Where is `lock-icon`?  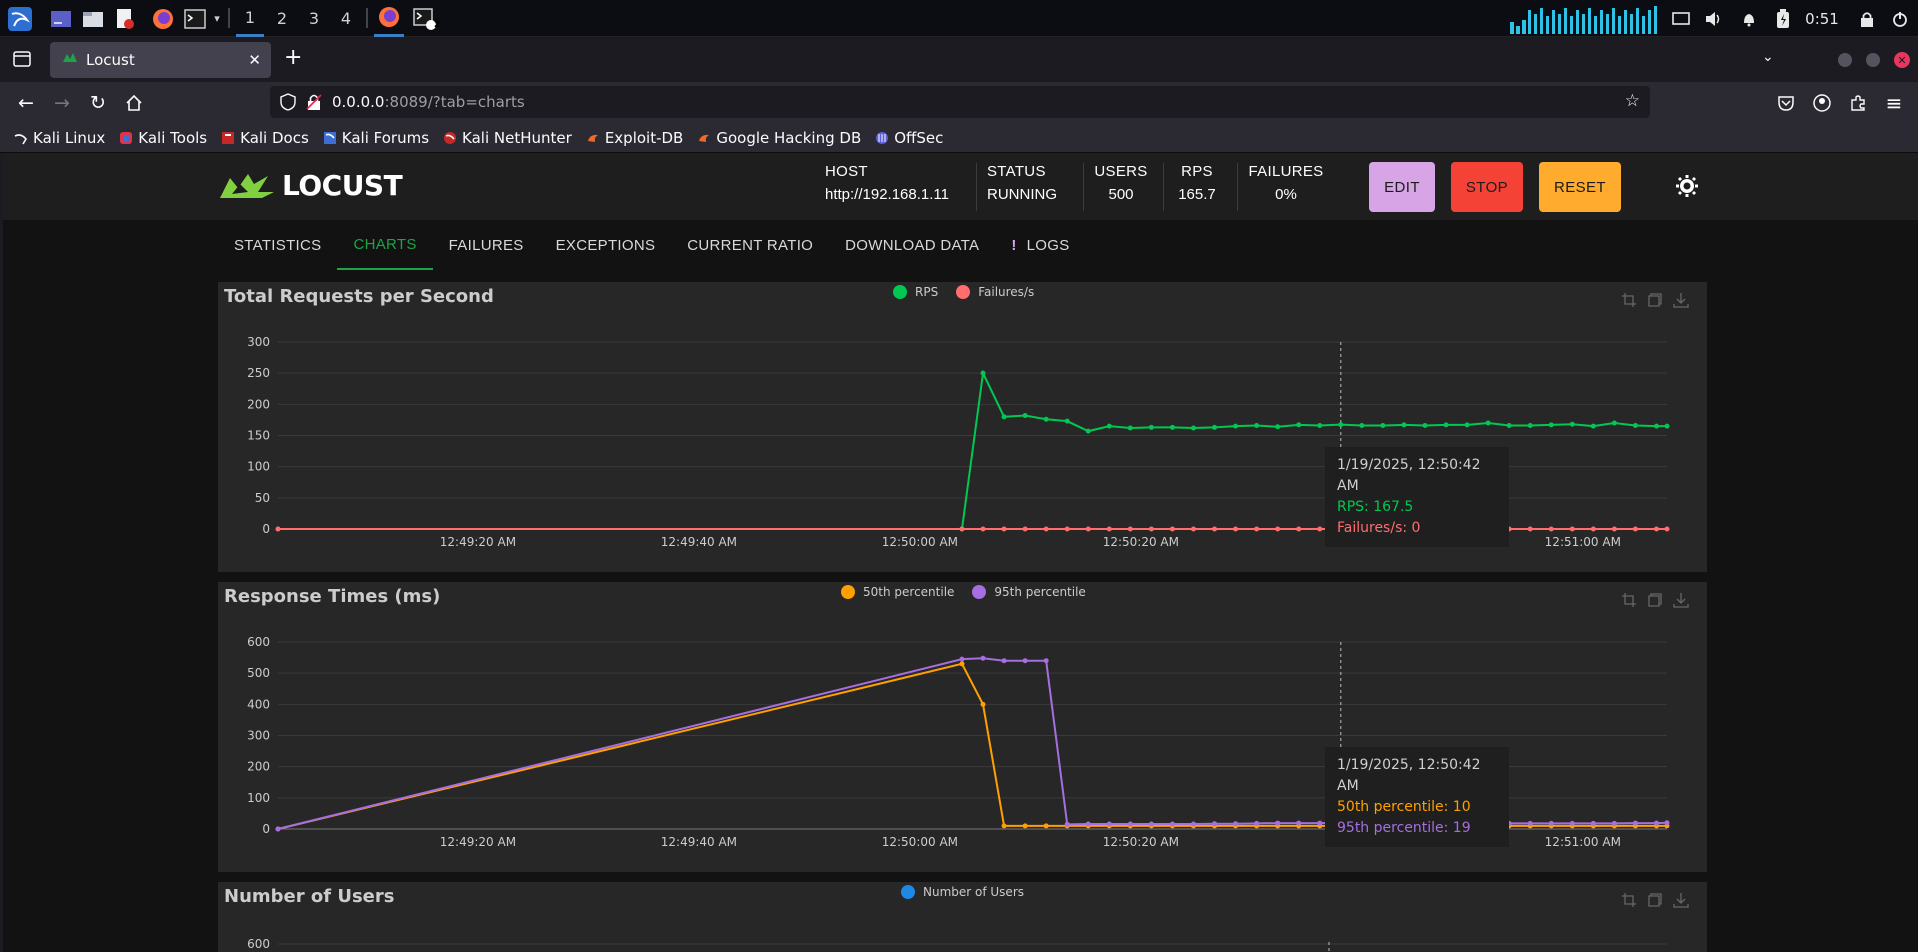
lock-icon is located at coordinates (1867, 18).